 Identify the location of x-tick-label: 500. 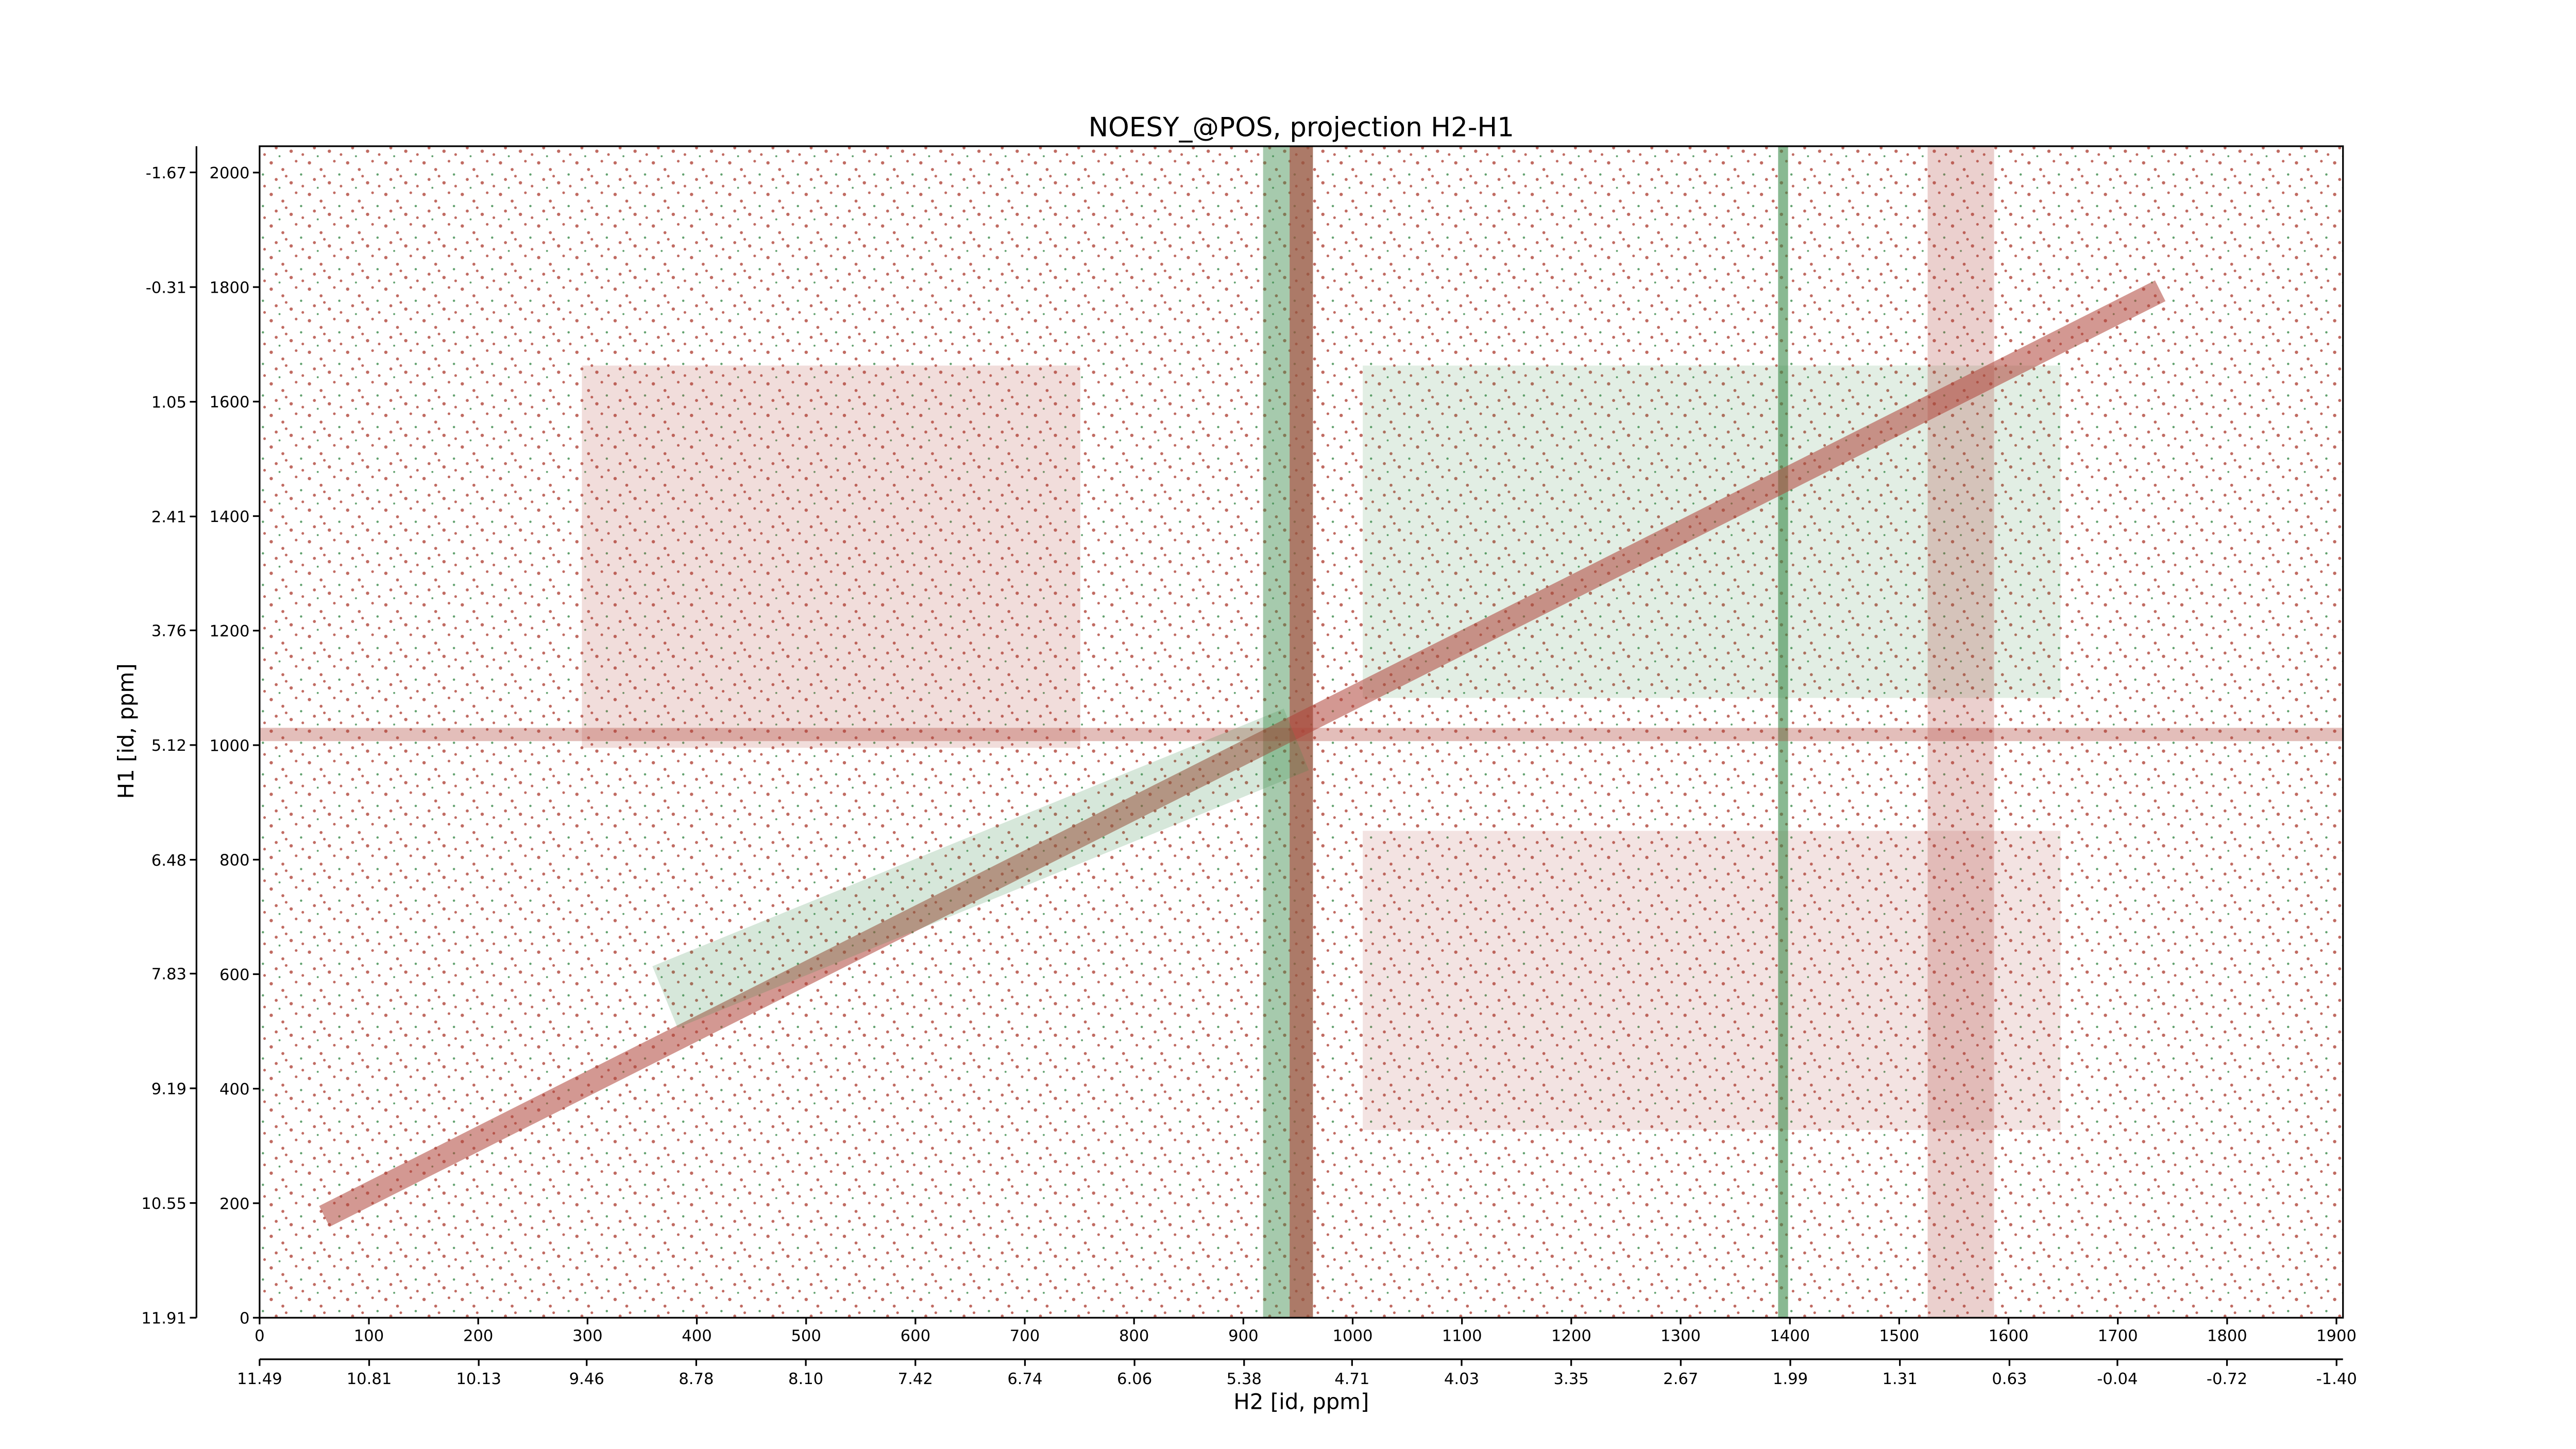
(806, 1336).